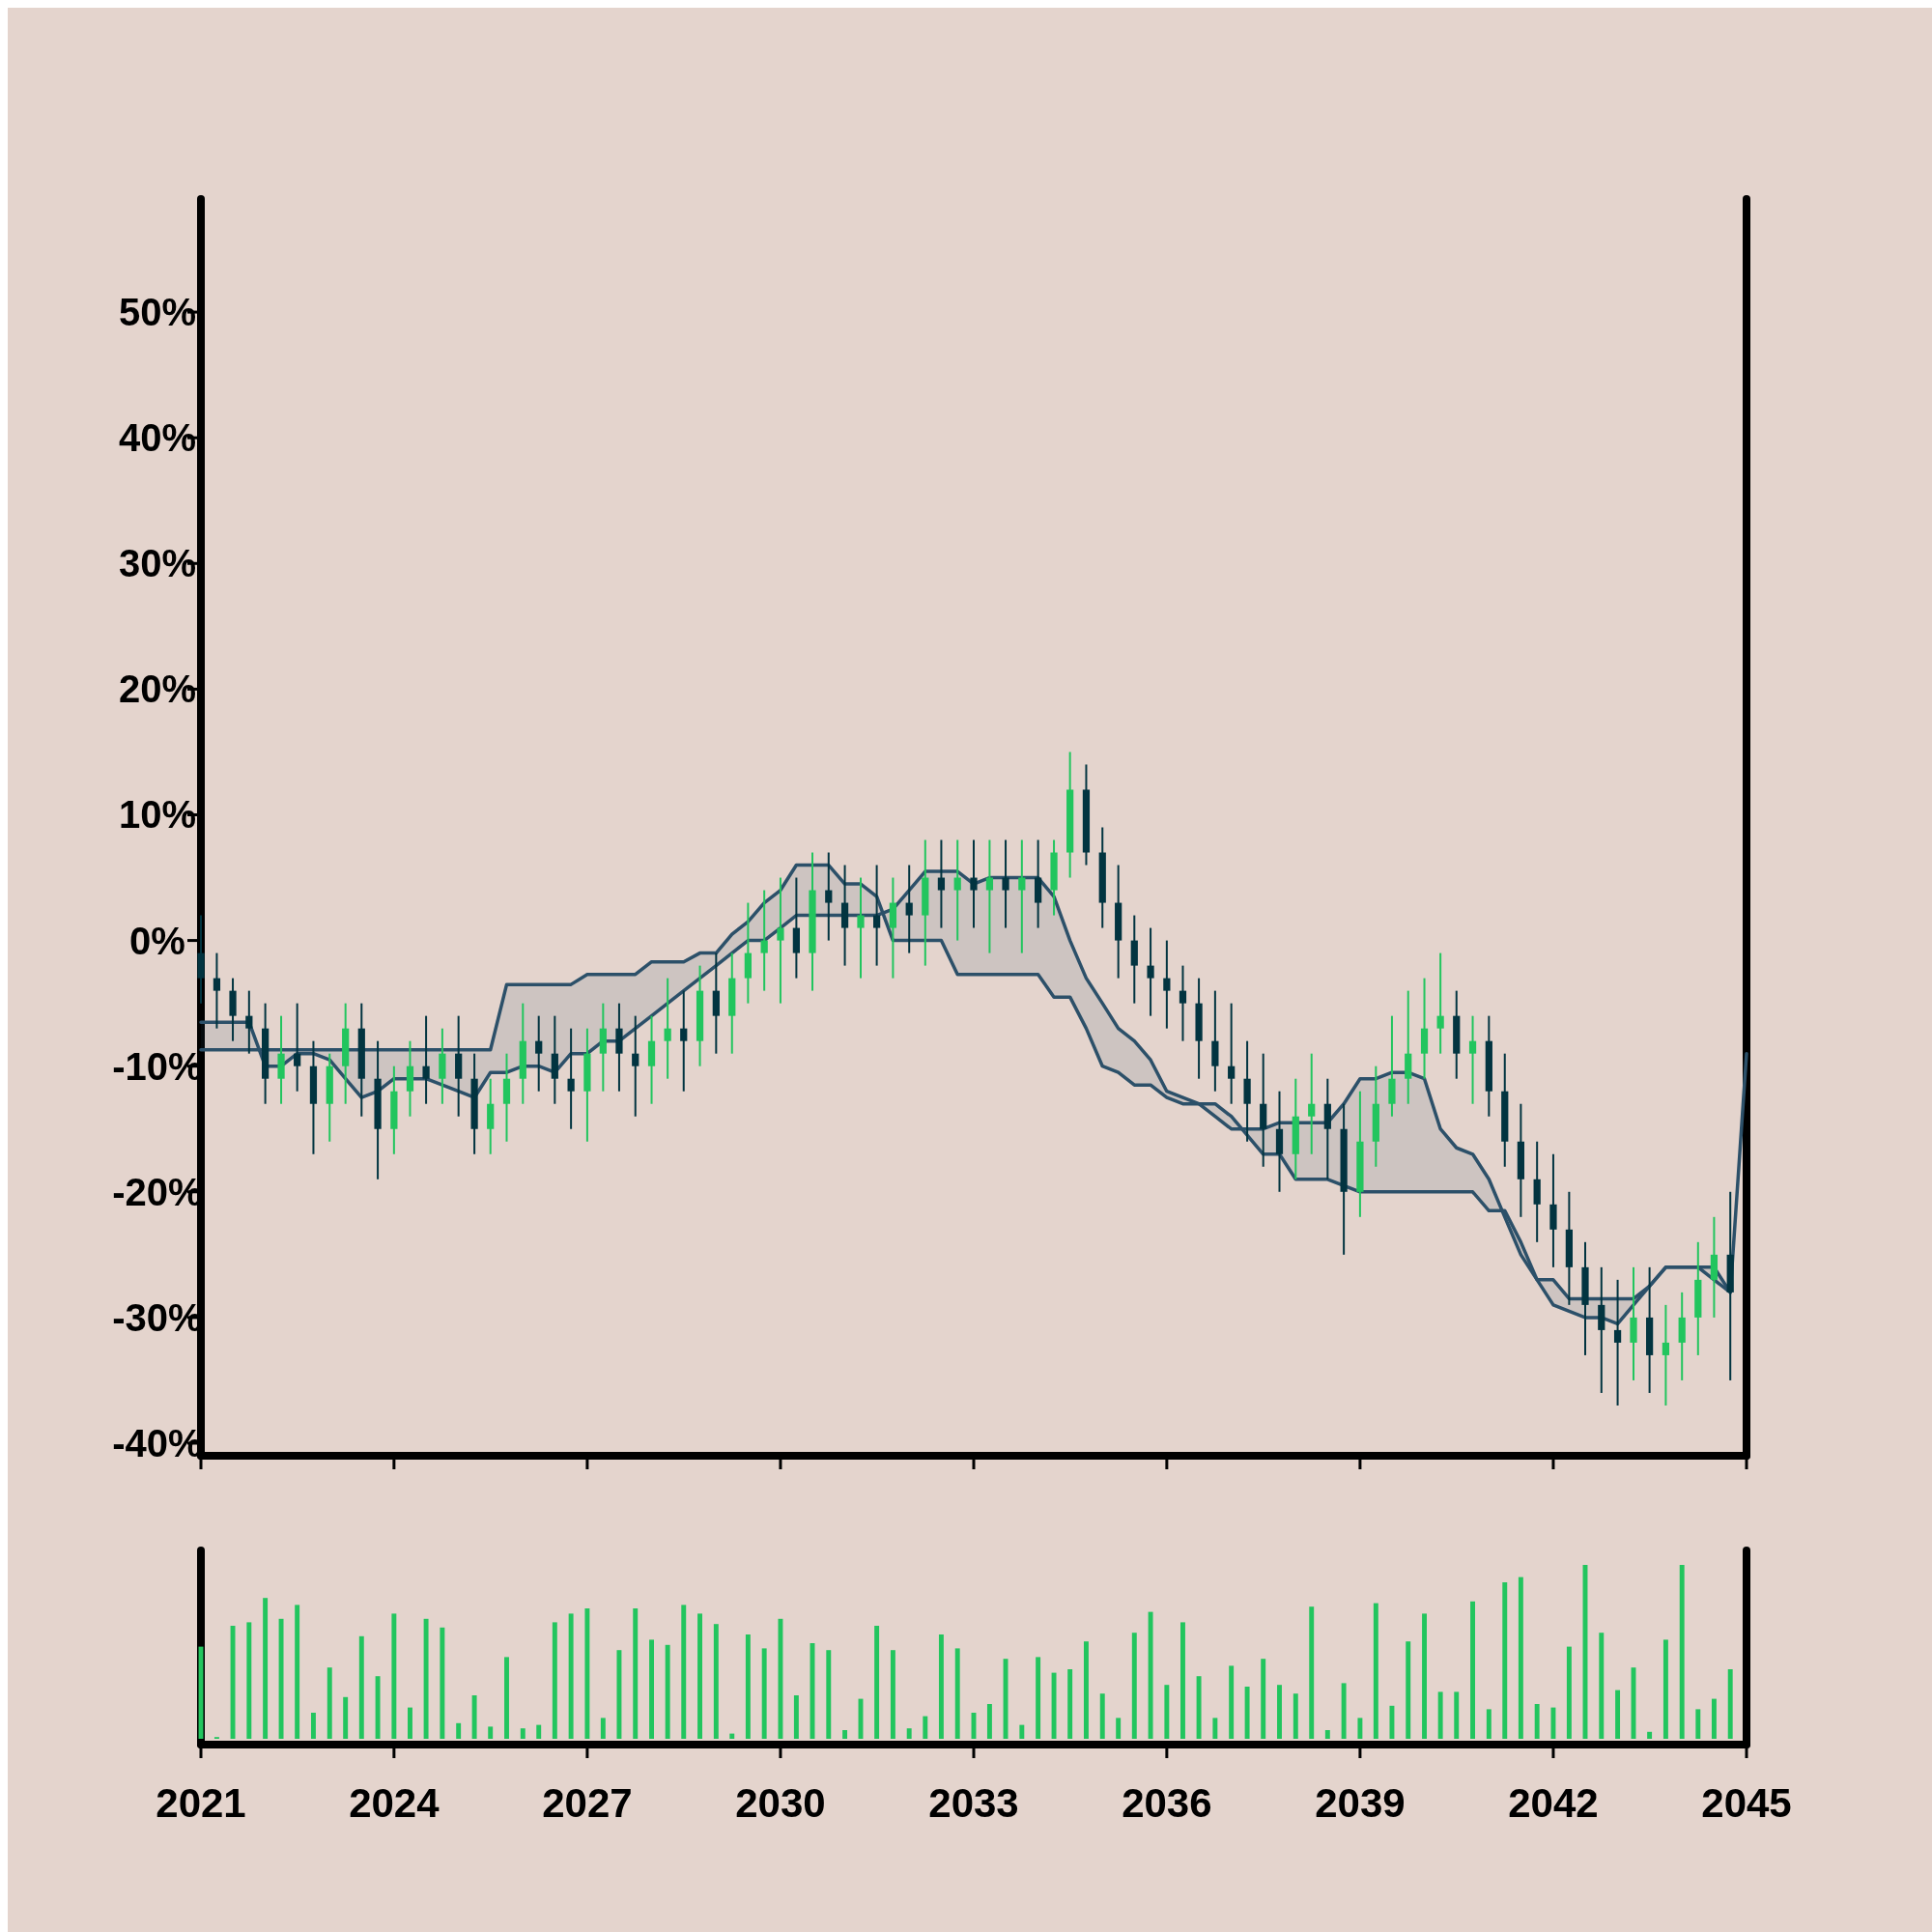 The width and height of the screenshot is (1932, 1932). What do you see at coordinates (1360, 1802) in the screenshot?
I see `x-tick-label: 2039` at bounding box center [1360, 1802].